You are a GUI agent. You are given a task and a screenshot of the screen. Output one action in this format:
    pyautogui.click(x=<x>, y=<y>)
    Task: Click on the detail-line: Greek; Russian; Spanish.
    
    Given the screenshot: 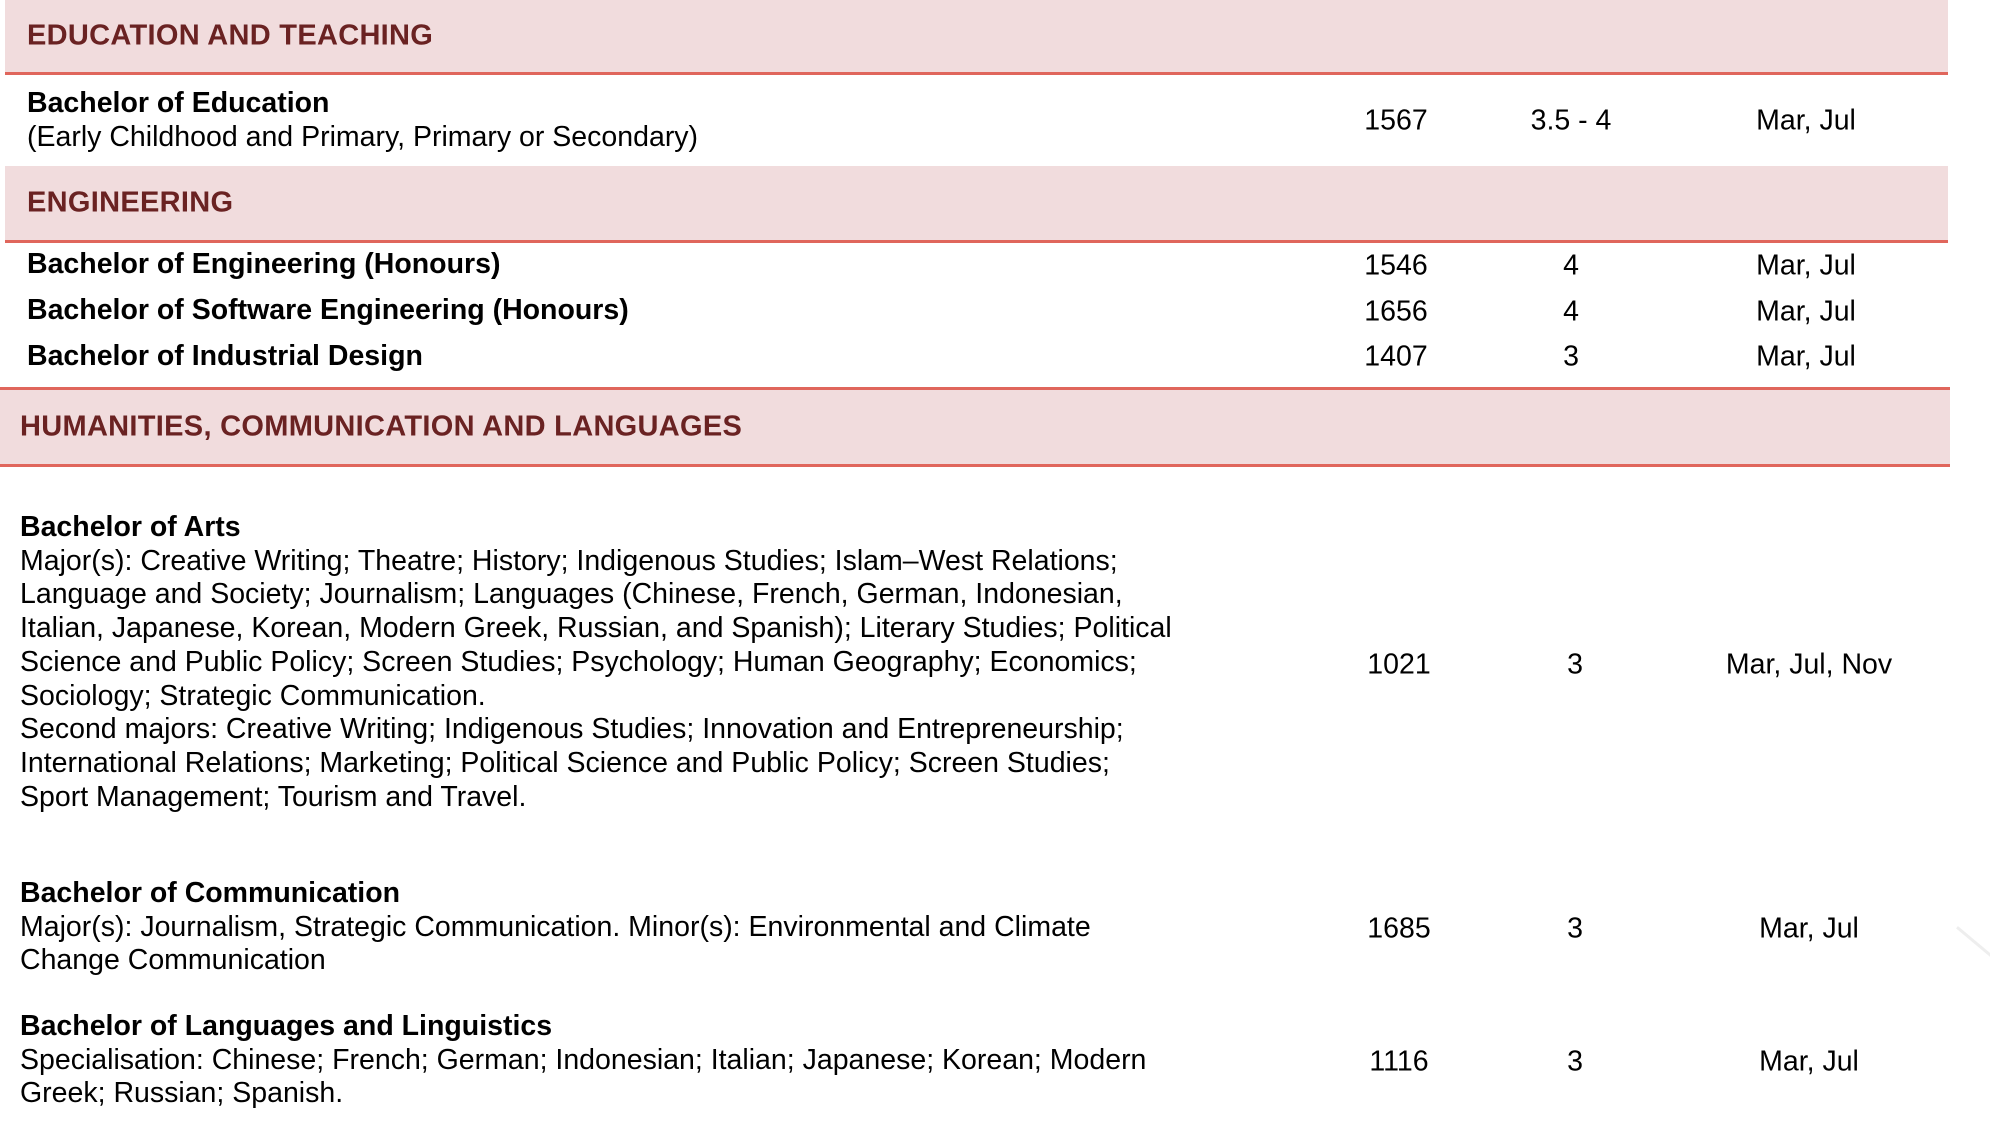 What is the action you would take?
    pyautogui.click(x=182, y=1093)
    